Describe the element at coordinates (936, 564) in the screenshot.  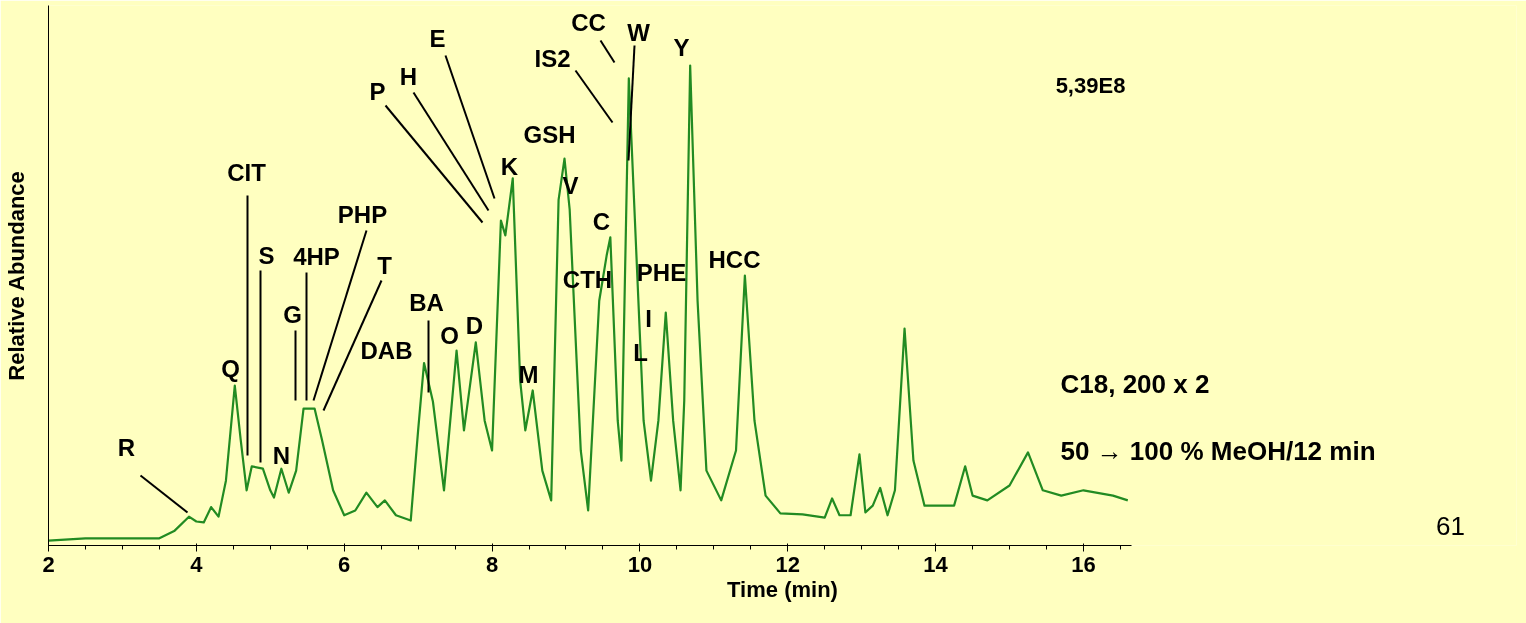
I see `x-tick-label: 14` at that location.